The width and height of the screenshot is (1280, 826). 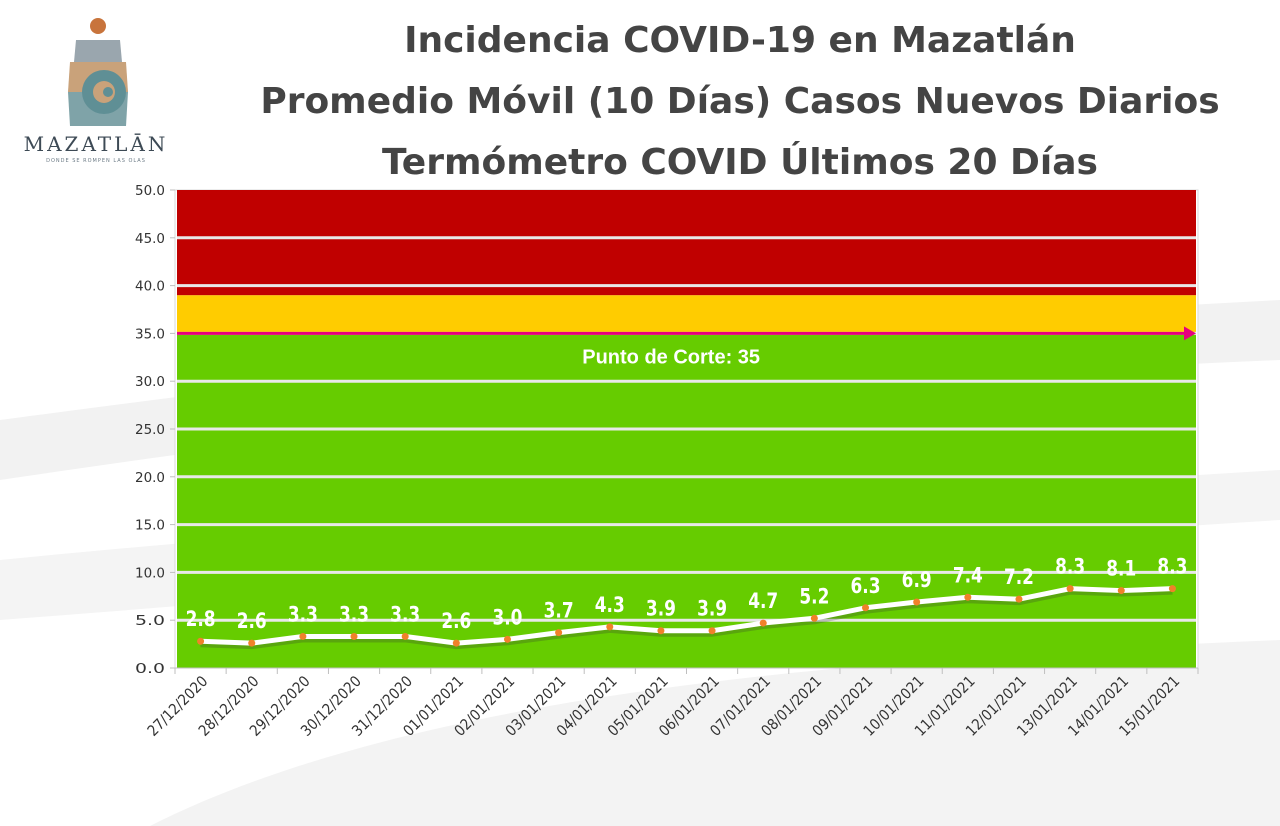 I want to click on data-label-18: 8.1, so click(x=1121, y=569).